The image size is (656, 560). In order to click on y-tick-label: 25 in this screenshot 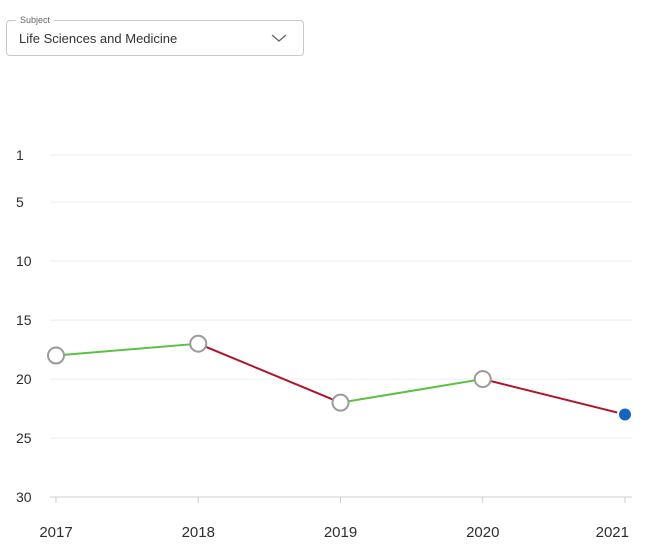, I will do `click(24, 438)`.